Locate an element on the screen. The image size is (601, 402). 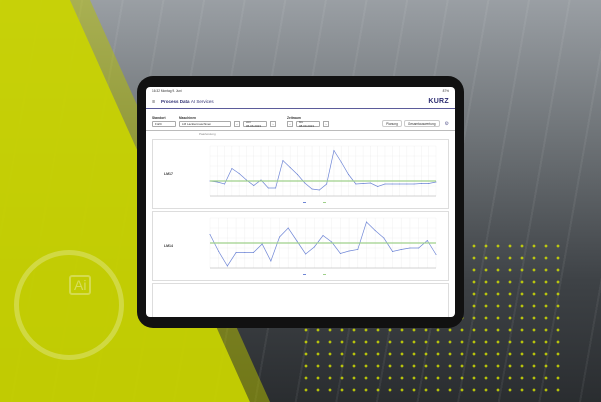
ai-head-icon: Ai is located at coordinates (69, 305).